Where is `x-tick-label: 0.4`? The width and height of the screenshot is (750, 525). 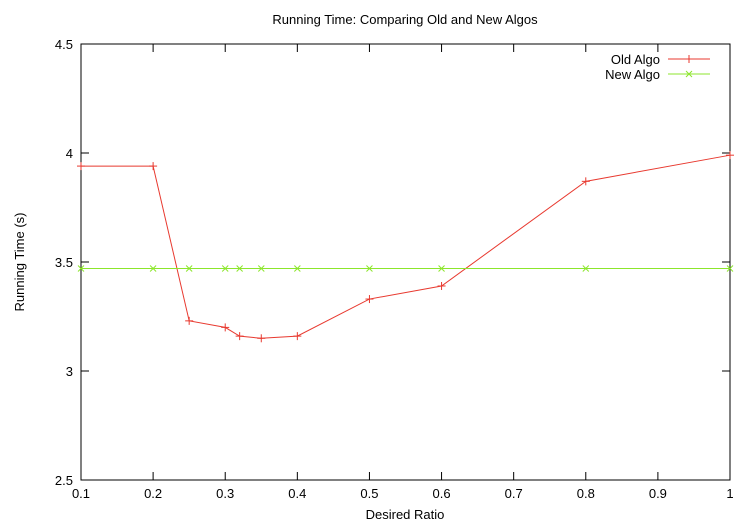
x-tick-label: 0.4 is located at coordinates (297, 493).